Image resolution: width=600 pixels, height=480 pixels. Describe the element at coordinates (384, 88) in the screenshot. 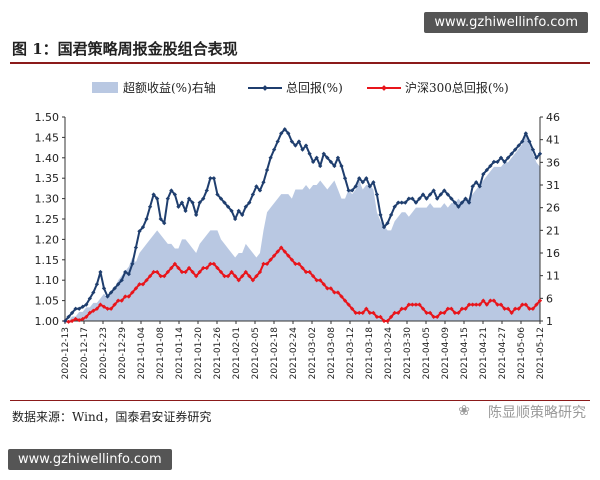

I see `legend-hs300-marker` at that location.